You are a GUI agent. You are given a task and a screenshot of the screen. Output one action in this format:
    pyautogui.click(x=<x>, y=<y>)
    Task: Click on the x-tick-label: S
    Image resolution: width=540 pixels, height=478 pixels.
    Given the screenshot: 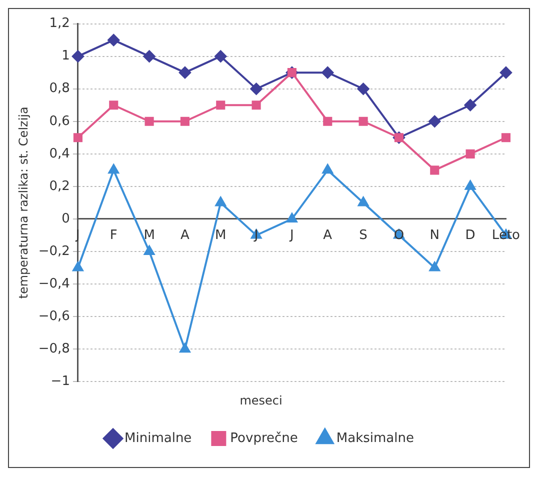 What is the action you would take?
    pyautogui.click(x=363, y=236)
    